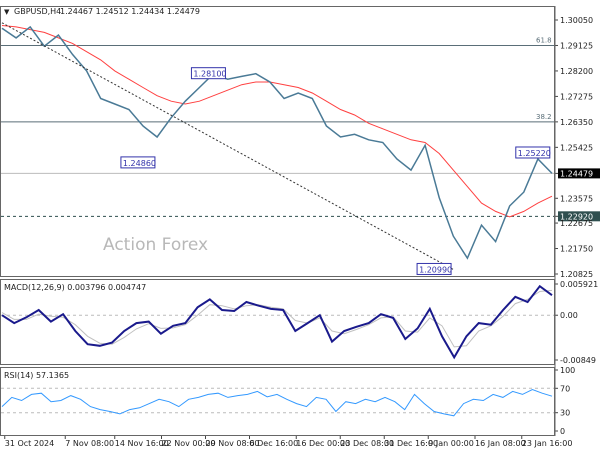 The width and height of the screenshot is (600, 450). Describe the element at coordinates (576, 147) in the screenshot. I see `y-tick-label: 1.25425` at that location.